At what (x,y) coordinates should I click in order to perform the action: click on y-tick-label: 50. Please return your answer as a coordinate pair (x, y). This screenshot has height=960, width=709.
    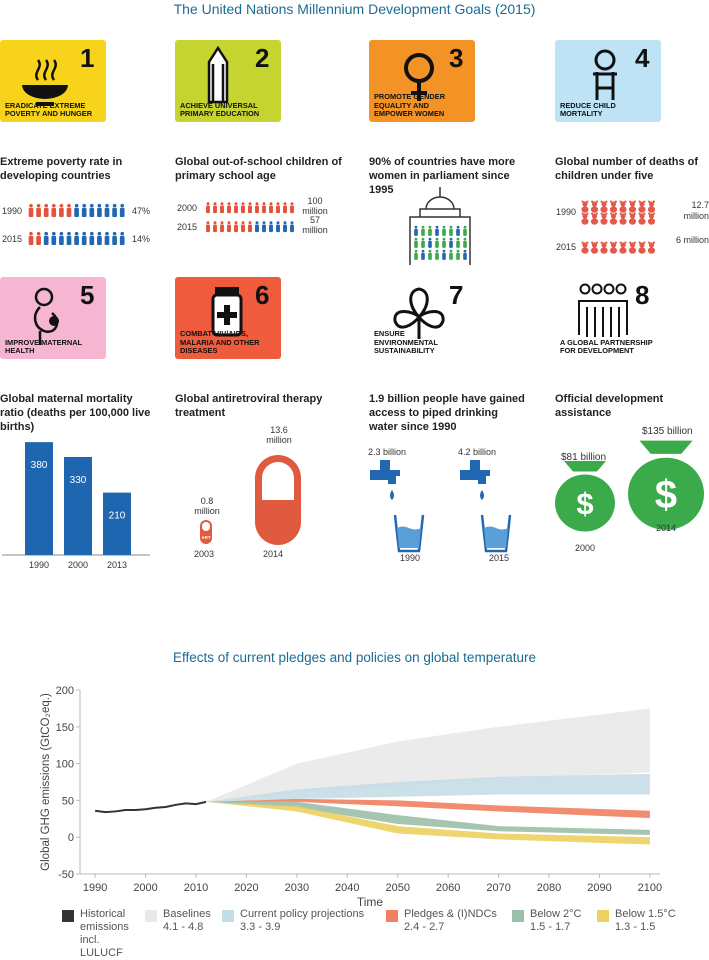
    Looking at the image, I should click on (68, 801).